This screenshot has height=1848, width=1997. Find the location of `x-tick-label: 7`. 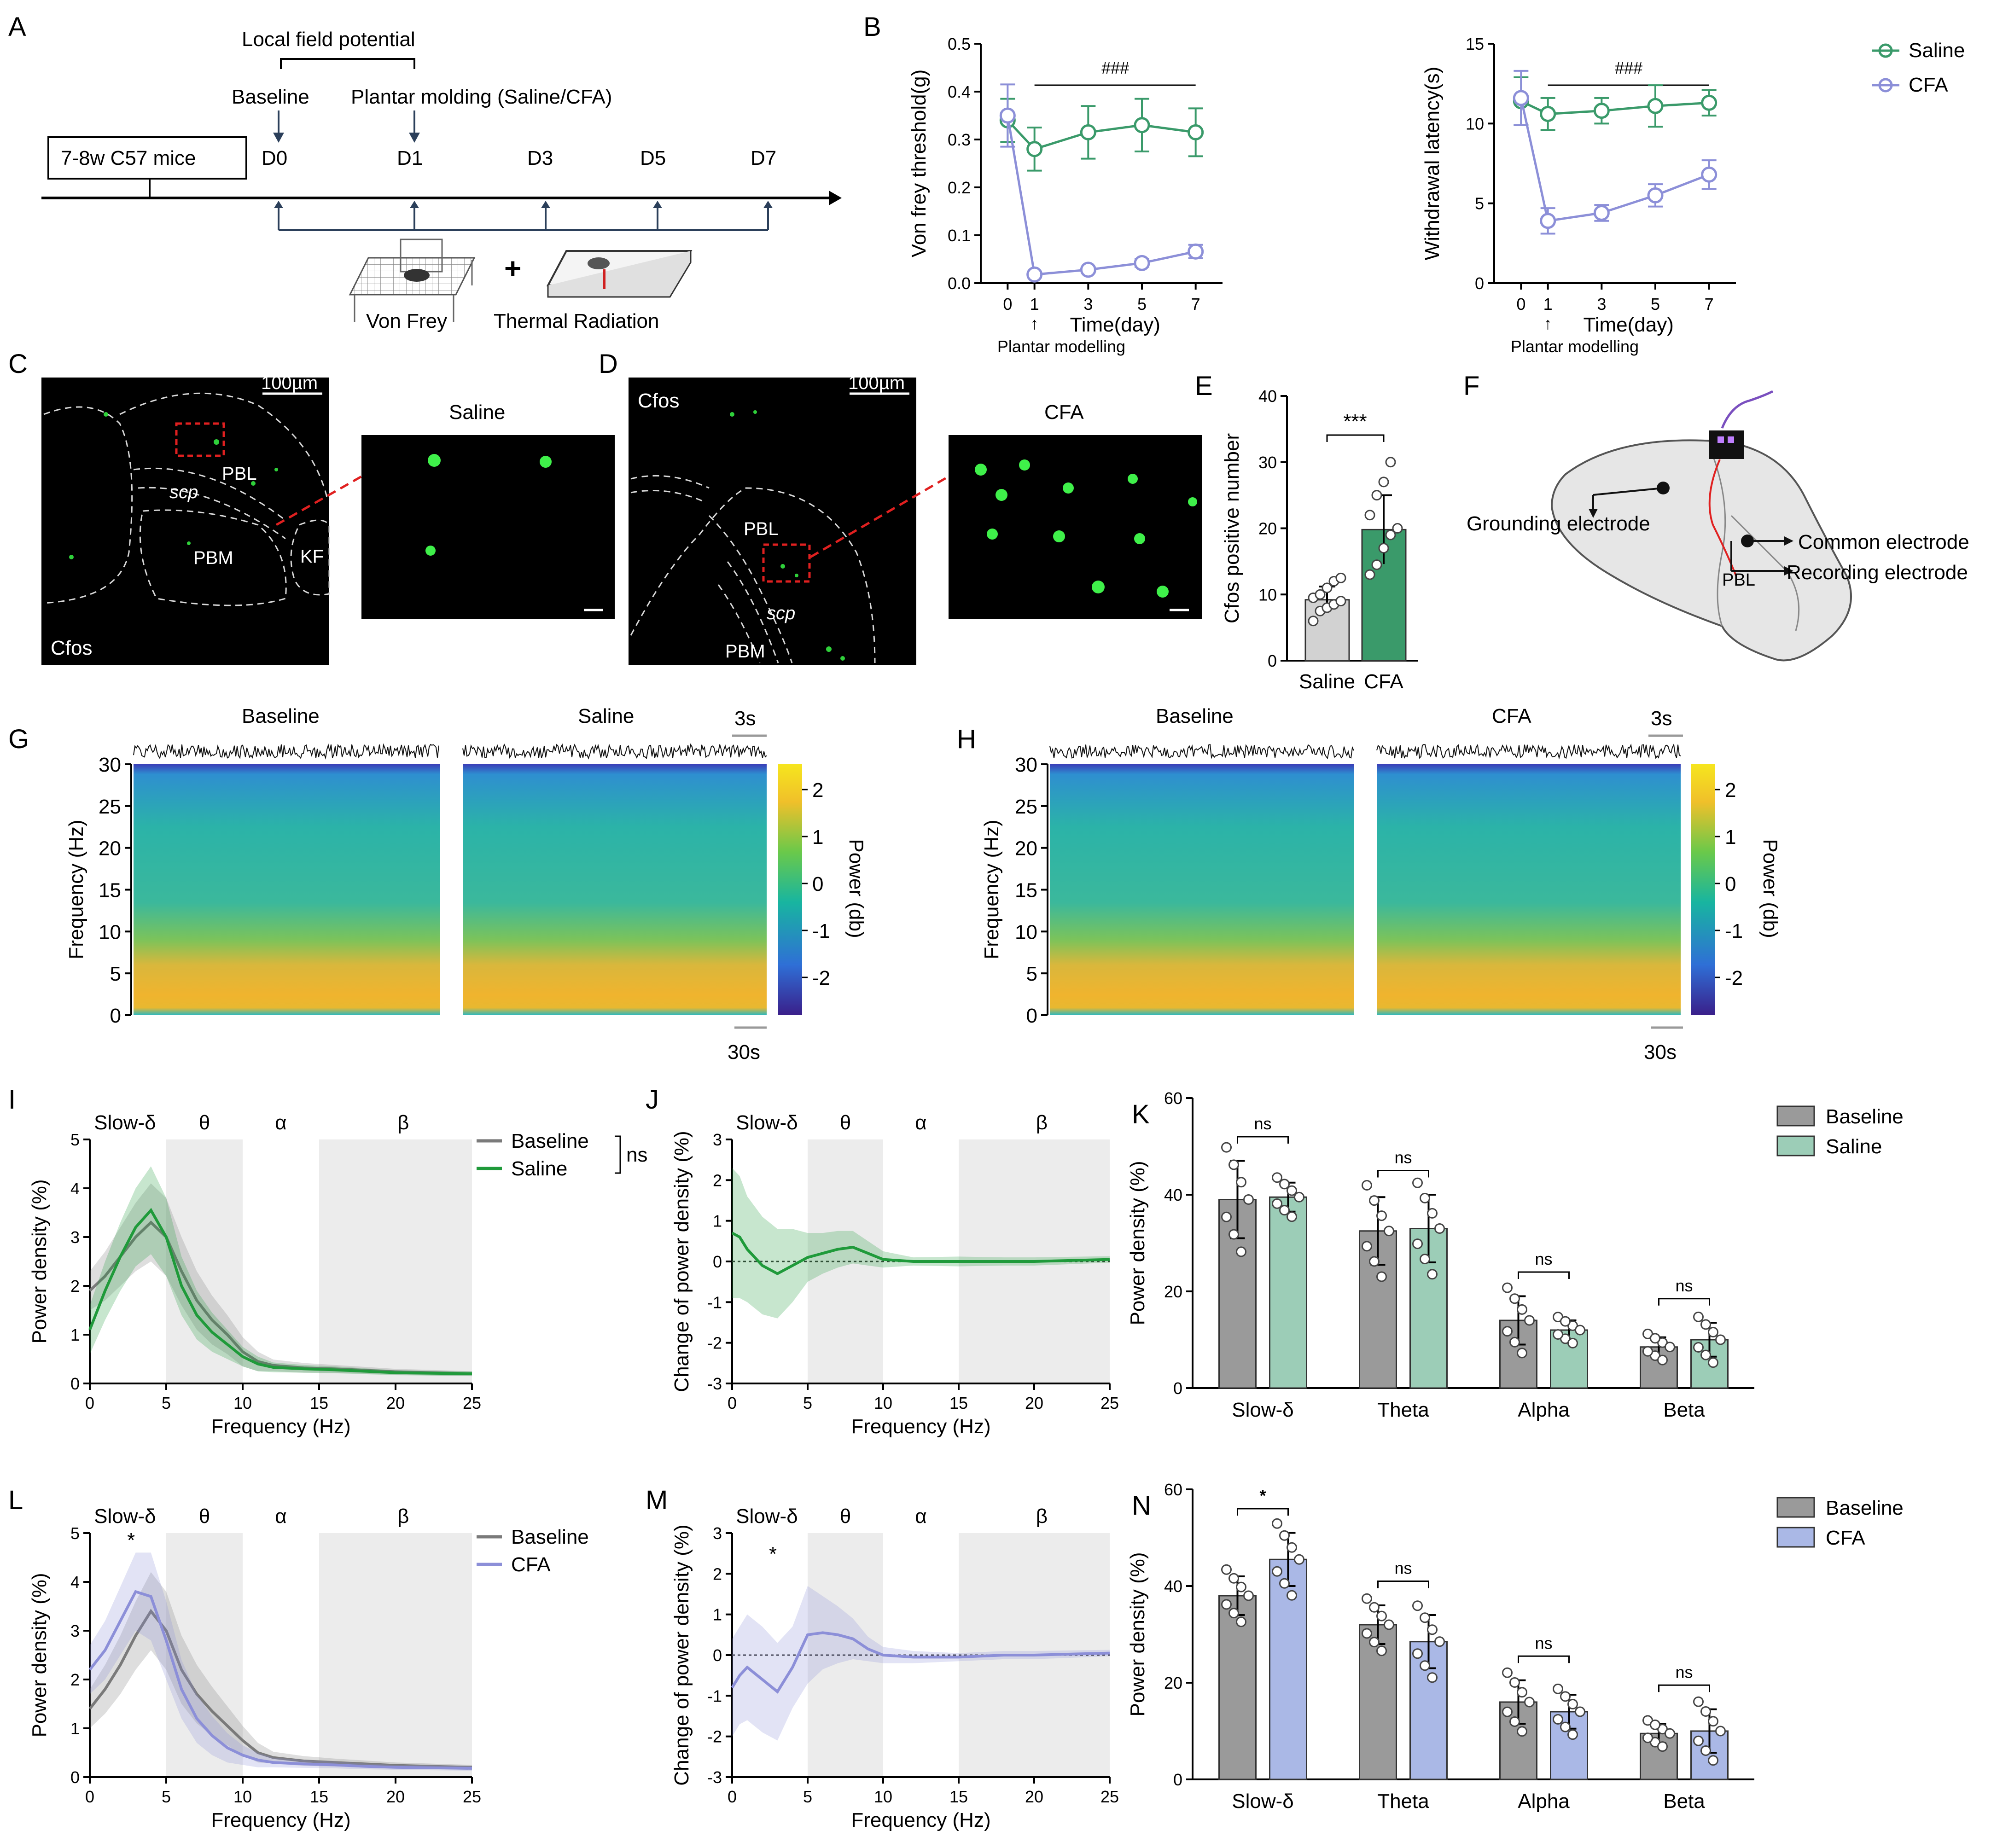

x-tick-label: 7 is located at coordinates (1709, 304).